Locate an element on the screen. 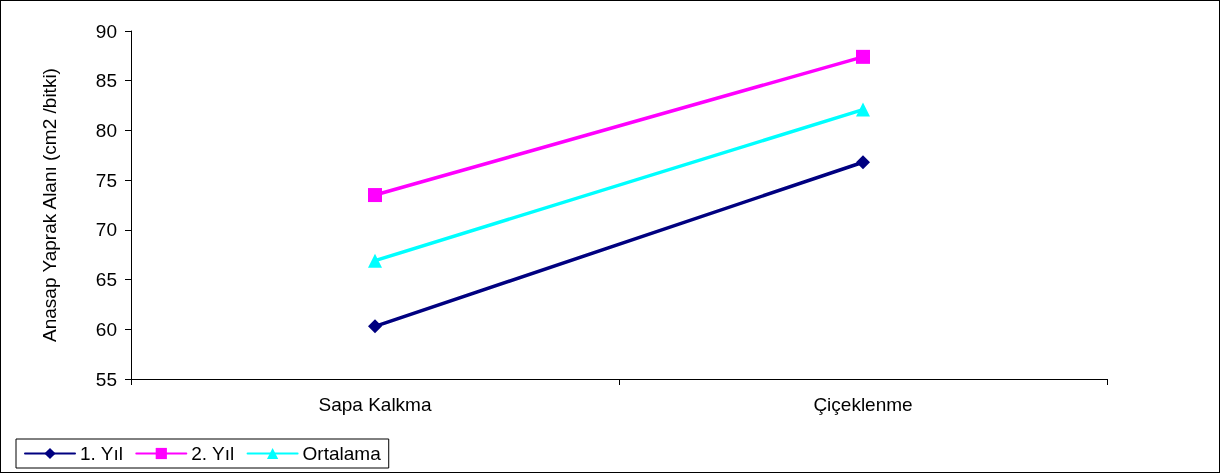  y-axis-title: Anasap Yaprak Alanı (cm2 /bitki) is located at coordinates (49, 205).